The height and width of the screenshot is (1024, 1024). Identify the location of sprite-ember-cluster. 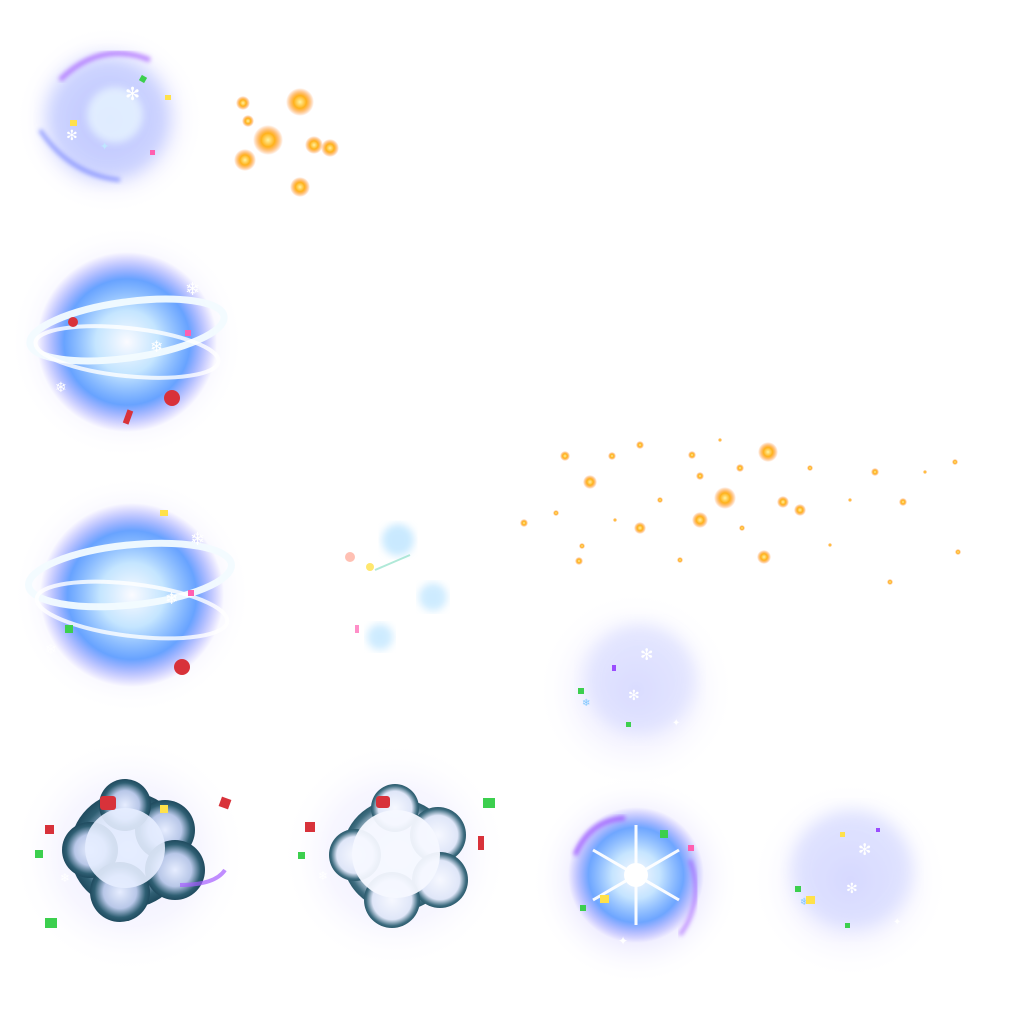
(286, 142).